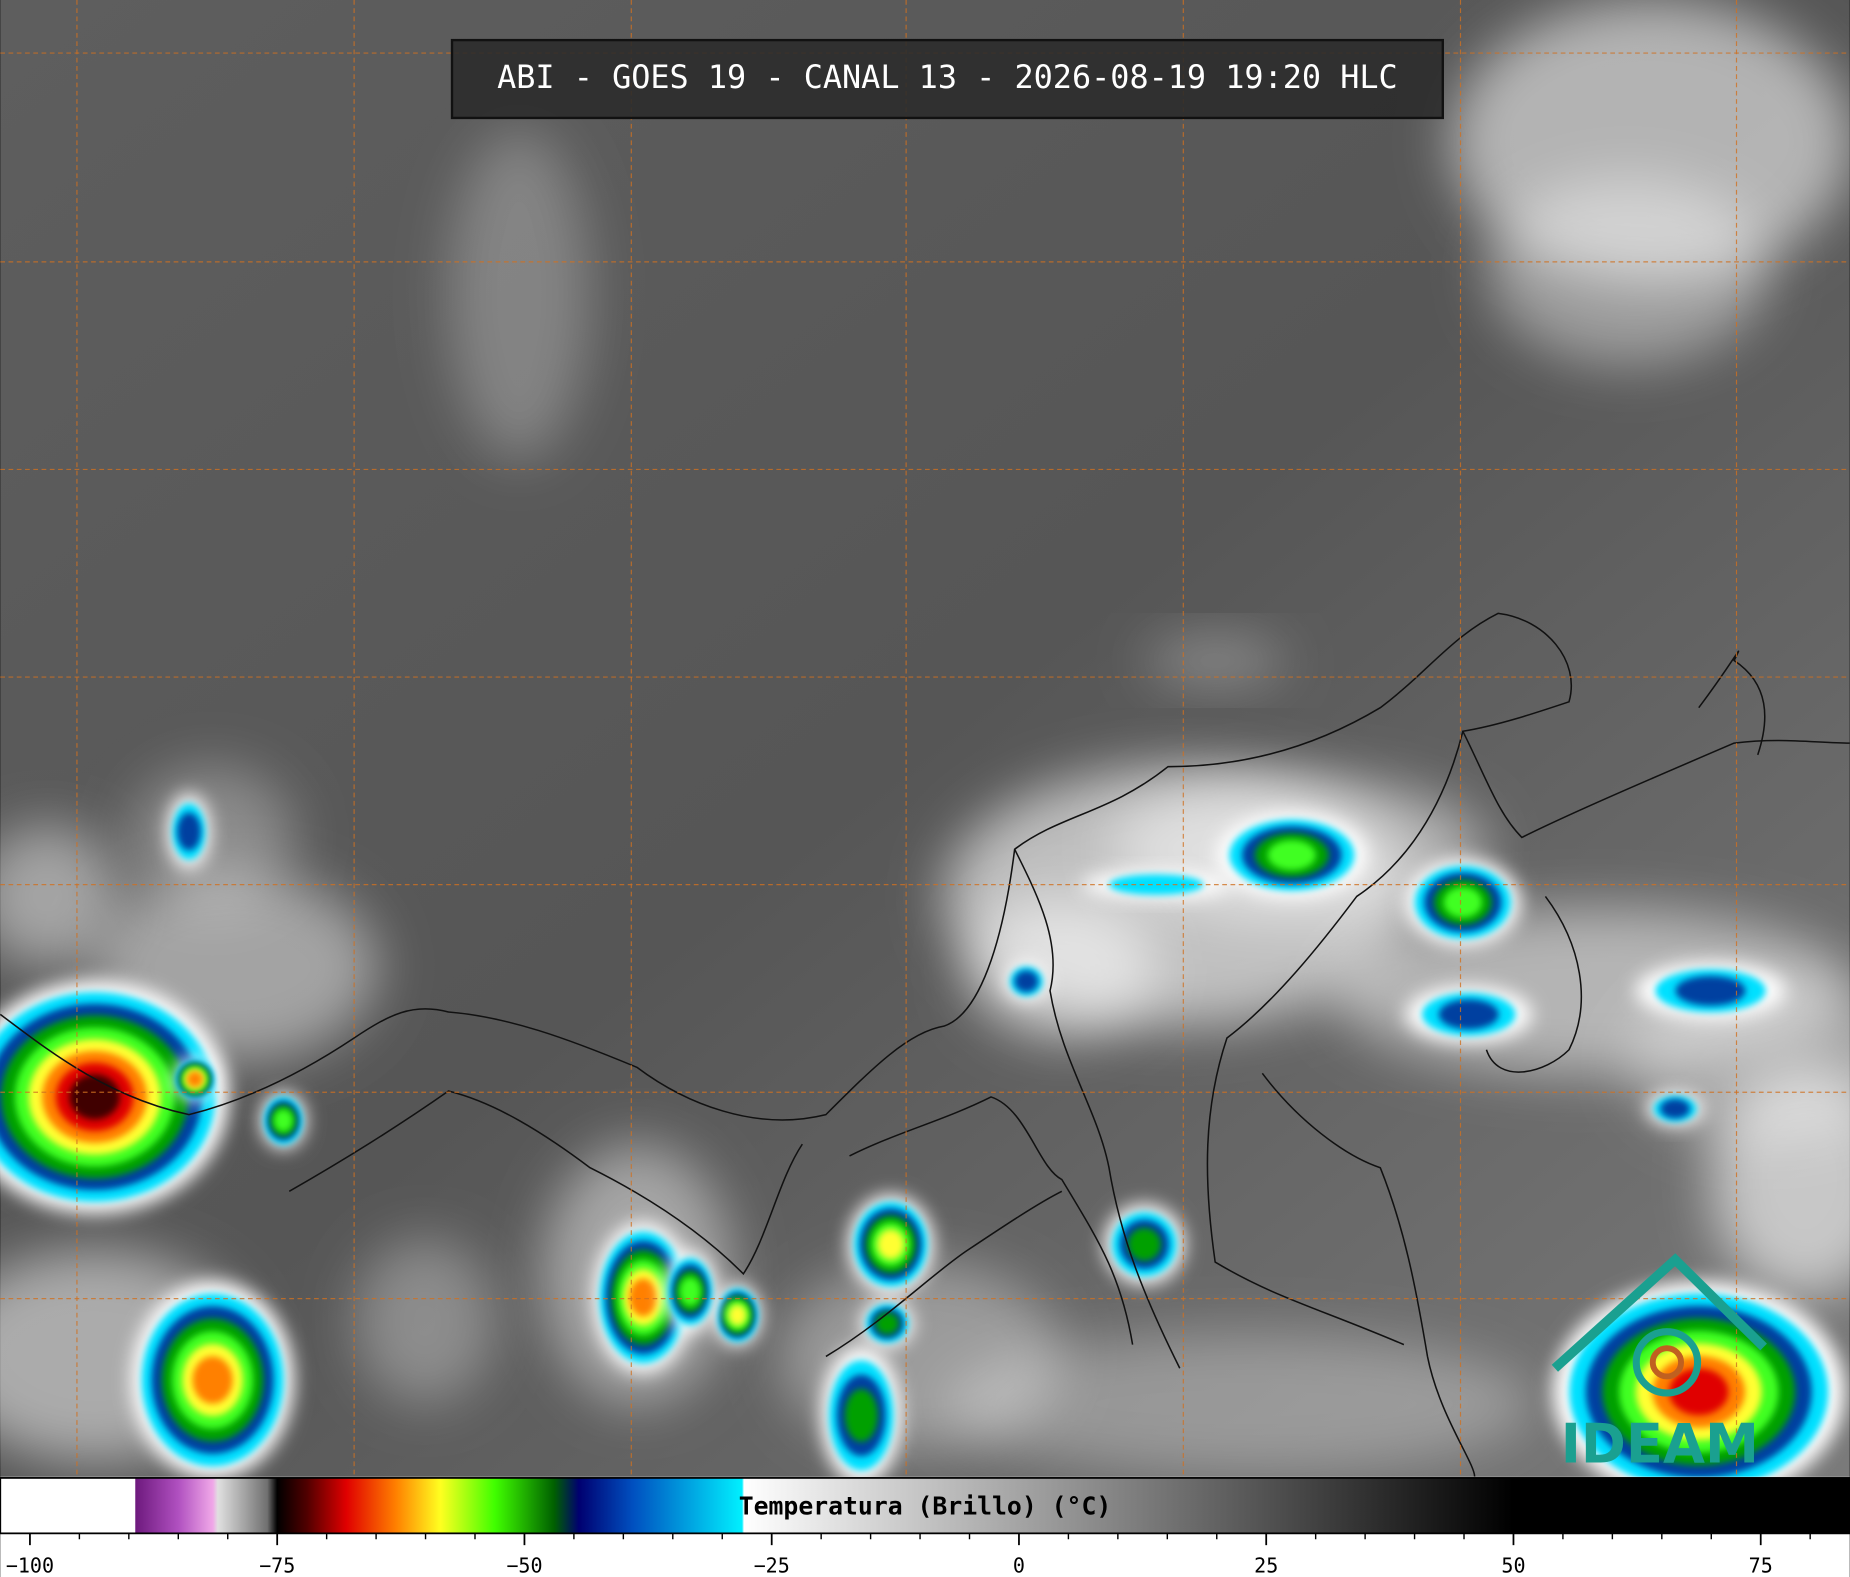 Image resolution: width=1850 pixels, height=1577 pixels. I want to click on logo-swirl-inner, so click(1667, 1362).